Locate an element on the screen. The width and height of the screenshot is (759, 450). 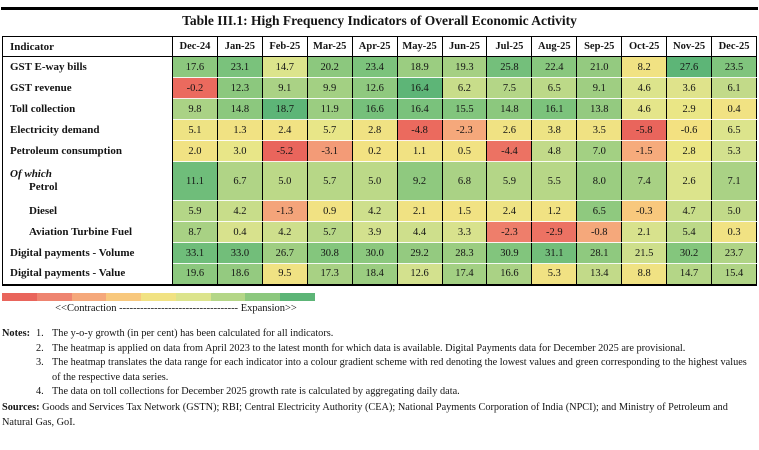
column-header-month: May-25 is located at coordinates (419, 46).